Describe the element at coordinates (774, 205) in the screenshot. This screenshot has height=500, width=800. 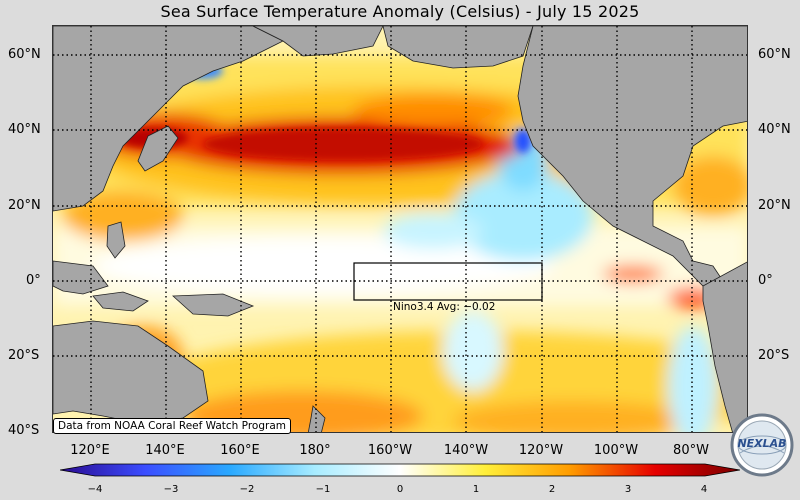
I see `lat-label-20n-right: 20°N` at that location.